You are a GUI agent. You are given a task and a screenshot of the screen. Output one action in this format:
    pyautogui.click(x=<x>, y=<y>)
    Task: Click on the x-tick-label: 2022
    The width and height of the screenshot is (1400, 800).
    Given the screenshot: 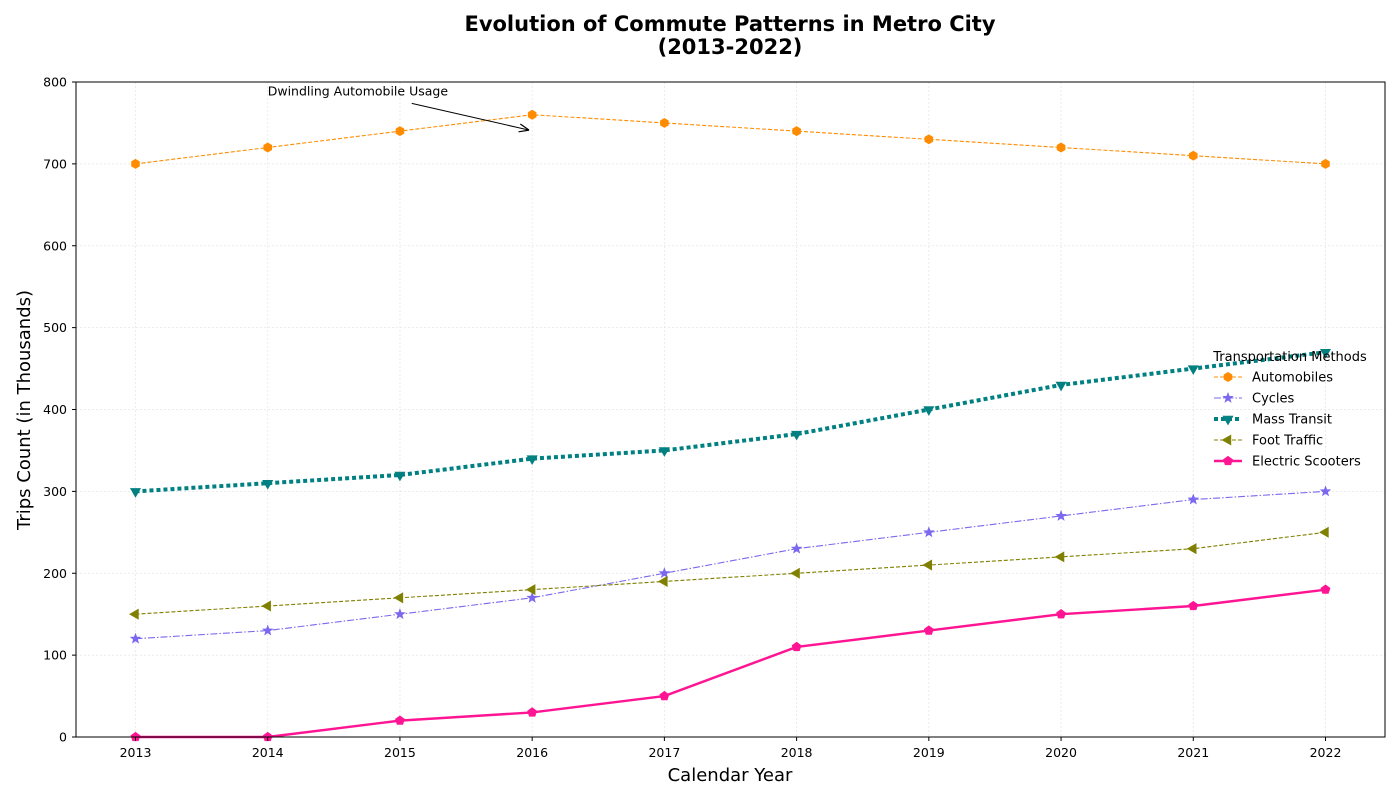 What is the action you would take?
    pyautogui.click(x=1326, y=752)
    